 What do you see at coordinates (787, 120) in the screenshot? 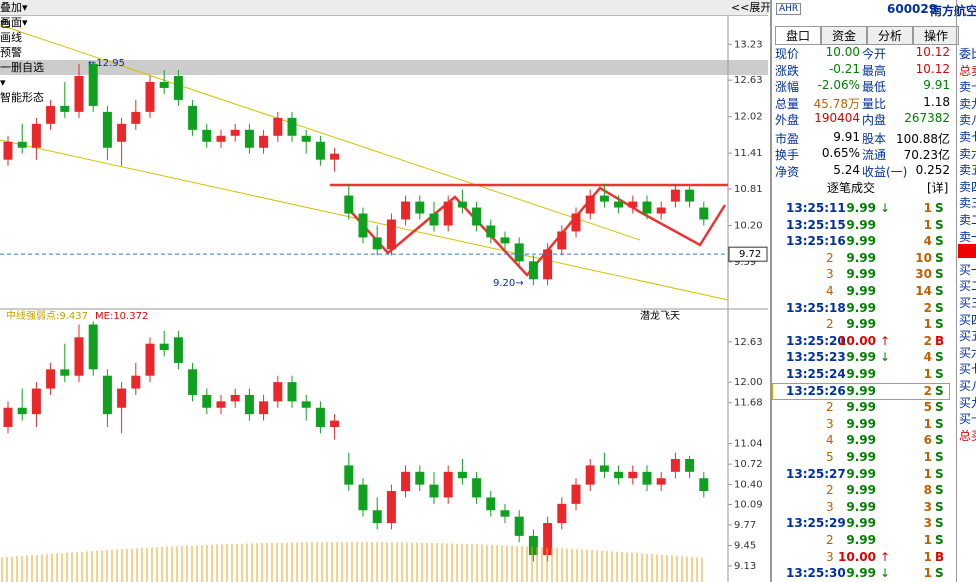
I see `quote-label: 外盘` at bounding box center [787, 120].